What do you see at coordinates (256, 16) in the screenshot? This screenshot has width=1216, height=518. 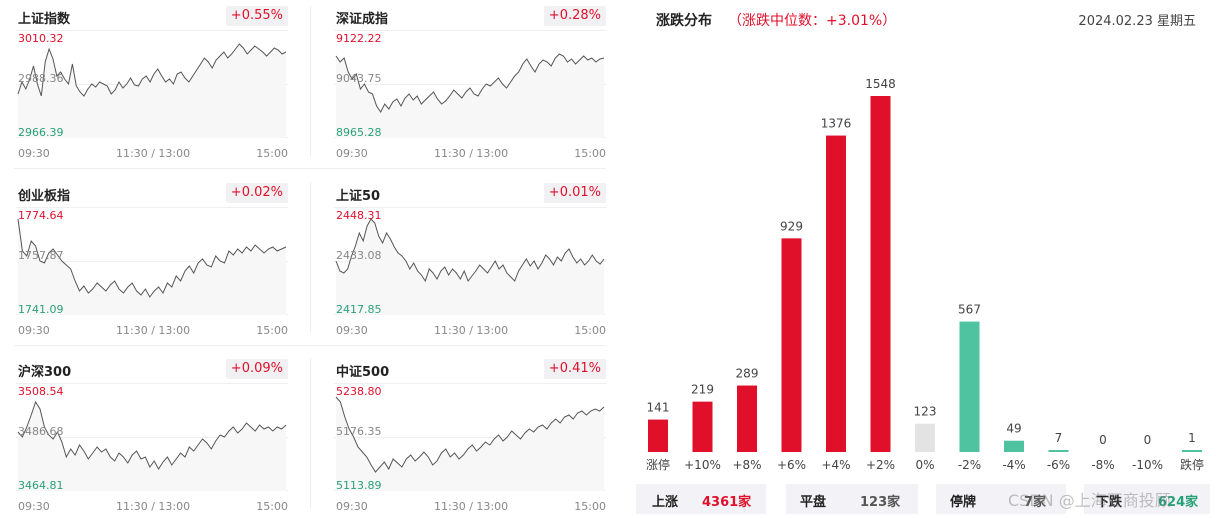 I see `index-change-badge: +0.55%` at bounding box center [256, 16].